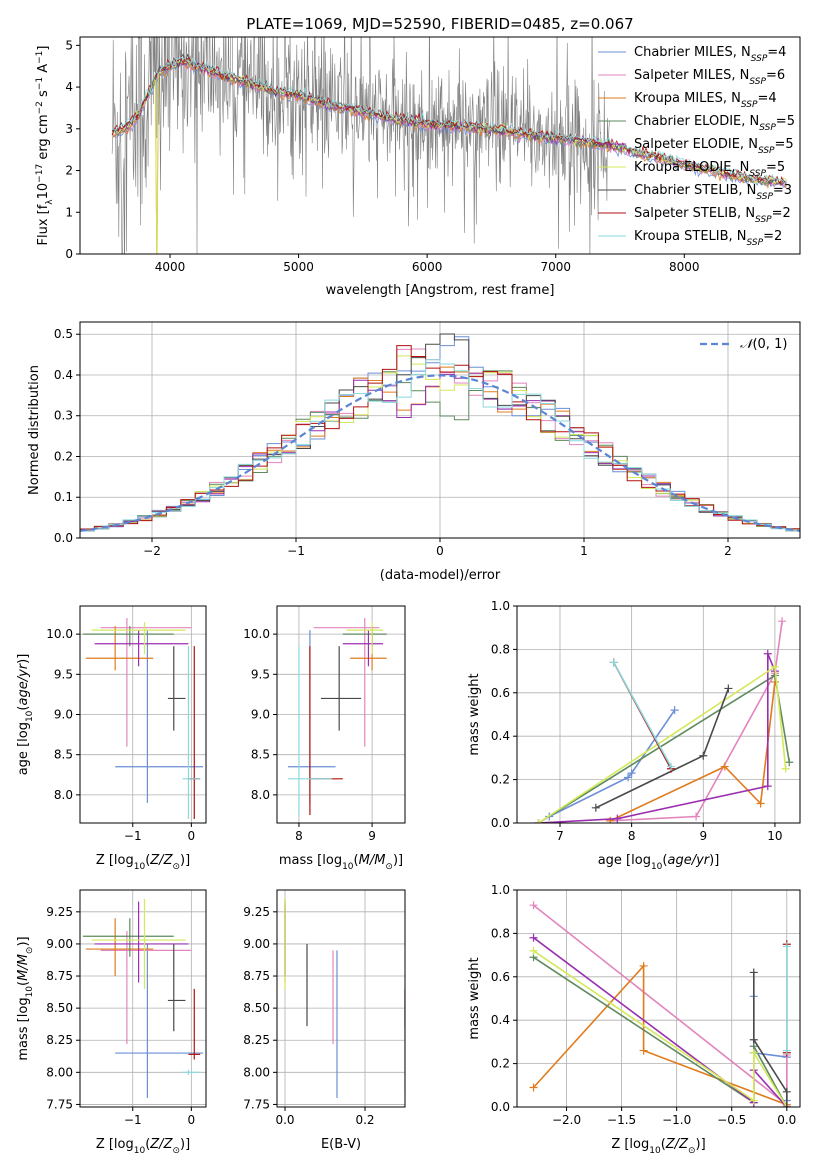  I want to click on weight-line-chabrier-elodie, so click(664, 748).